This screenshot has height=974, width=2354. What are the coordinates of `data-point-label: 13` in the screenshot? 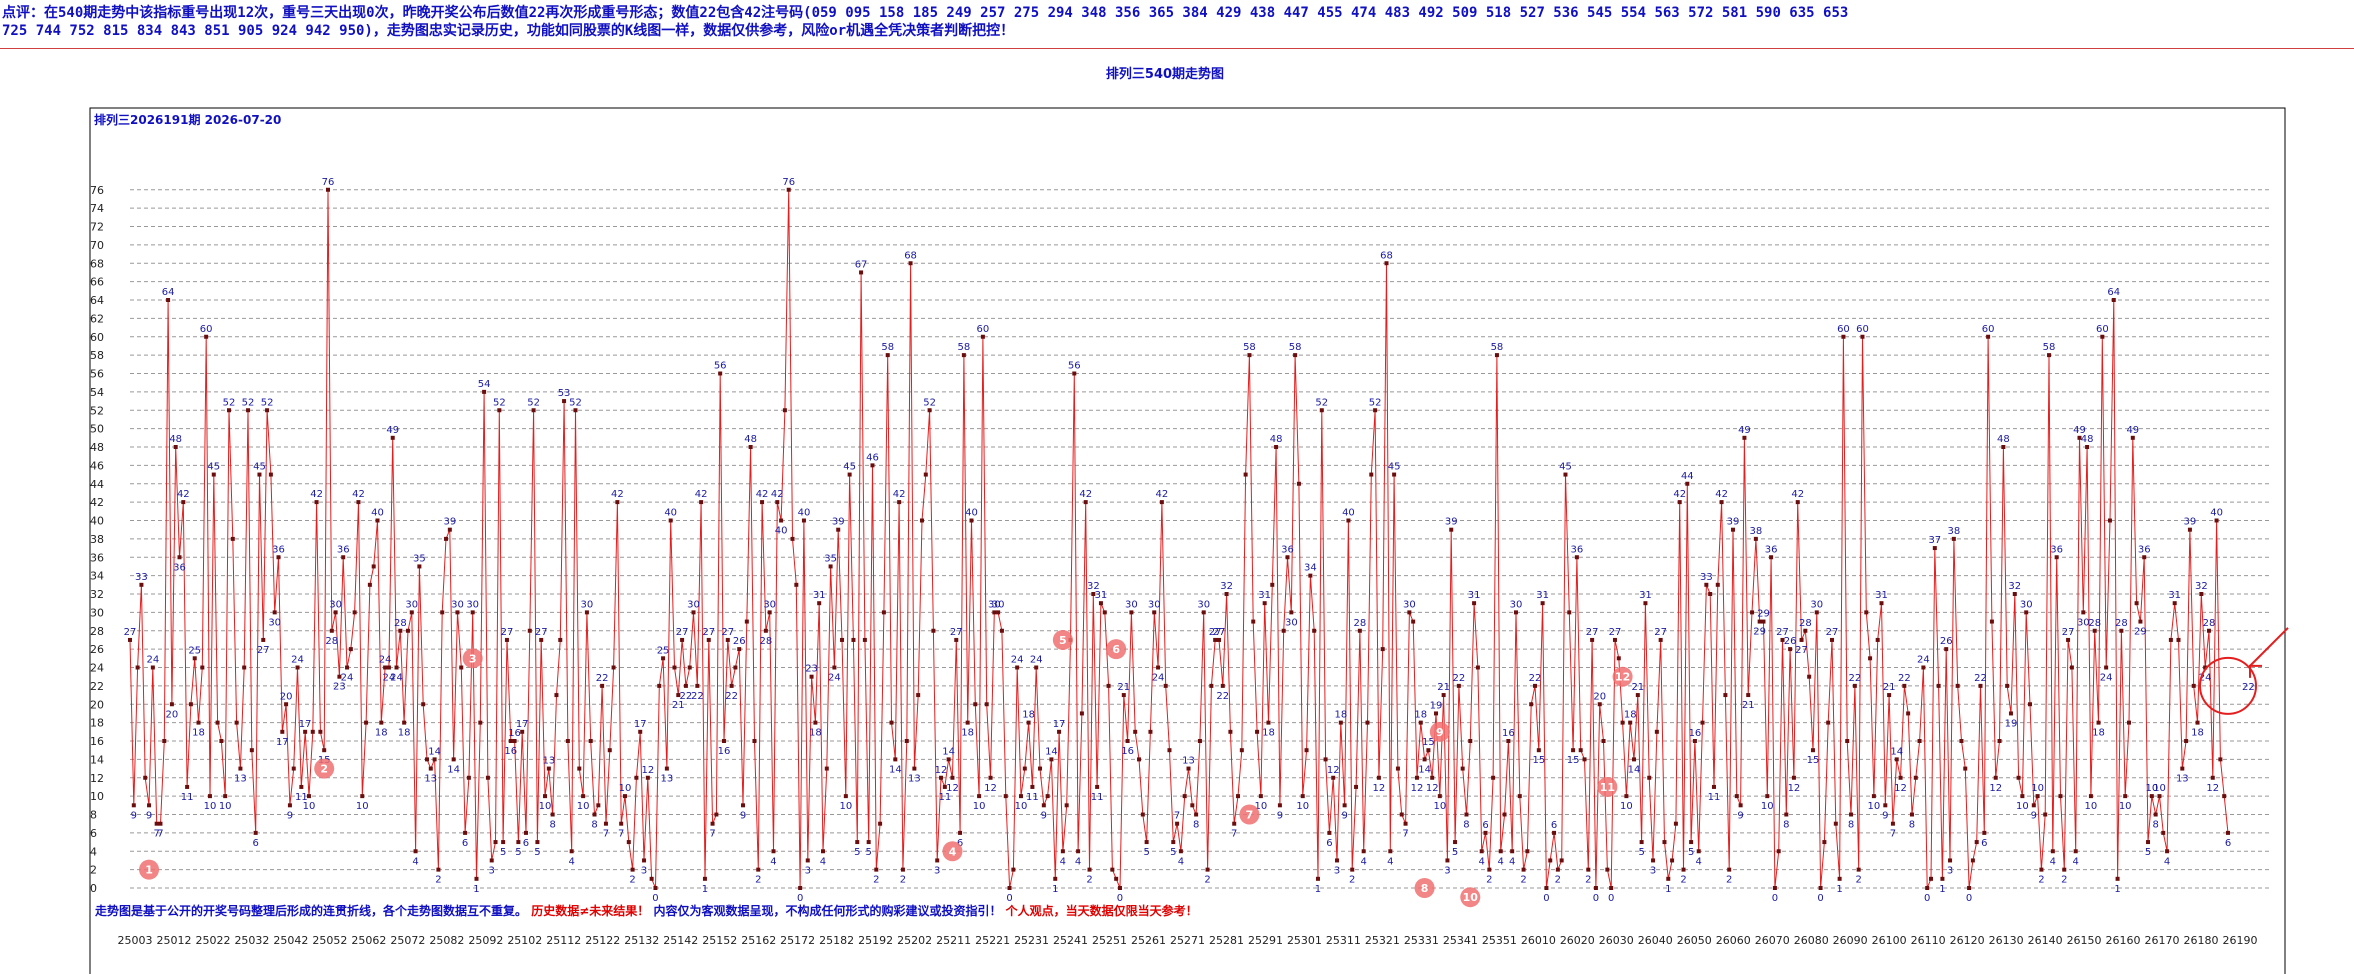 It's located at (2182, 779).